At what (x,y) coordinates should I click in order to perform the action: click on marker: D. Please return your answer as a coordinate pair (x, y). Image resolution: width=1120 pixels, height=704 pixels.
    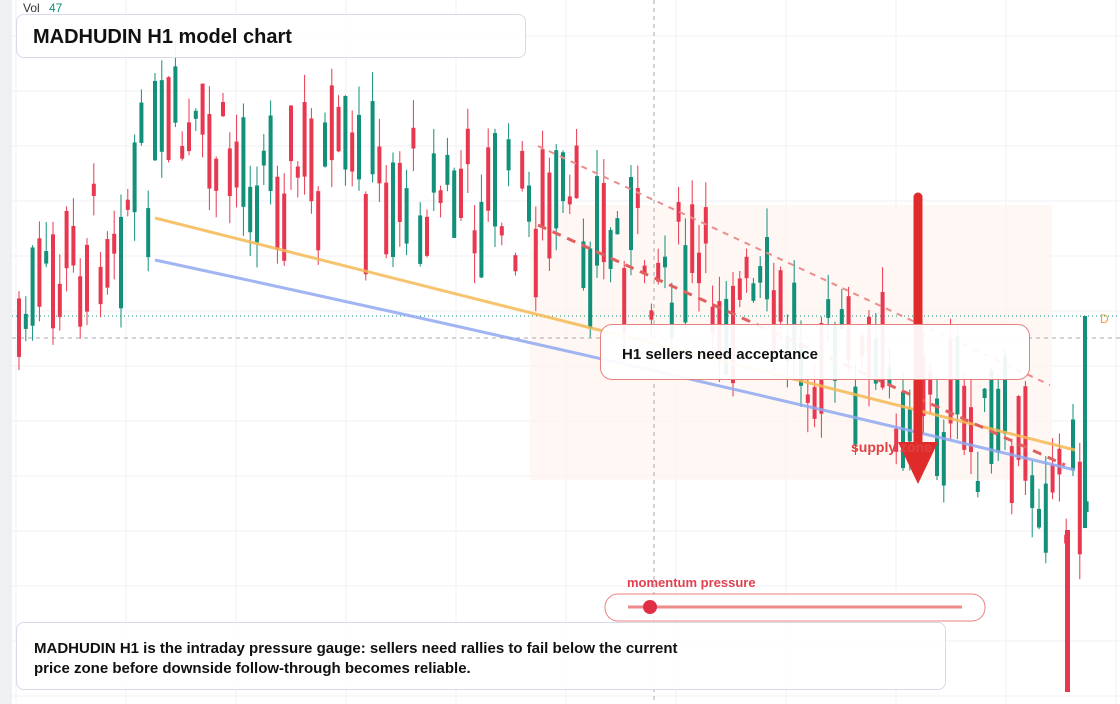
    Looking at the image, I should click on (1104, 319).